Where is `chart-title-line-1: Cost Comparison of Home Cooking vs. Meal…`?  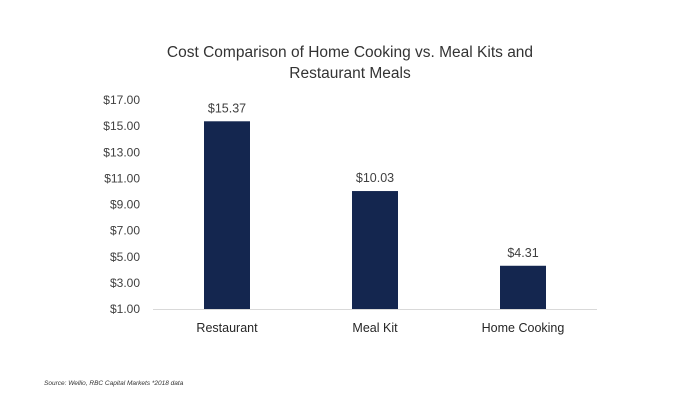
chart-title-line-1: Cost Comparison of Home Cooking vs. Meal… is located at coordinates (350, 52).